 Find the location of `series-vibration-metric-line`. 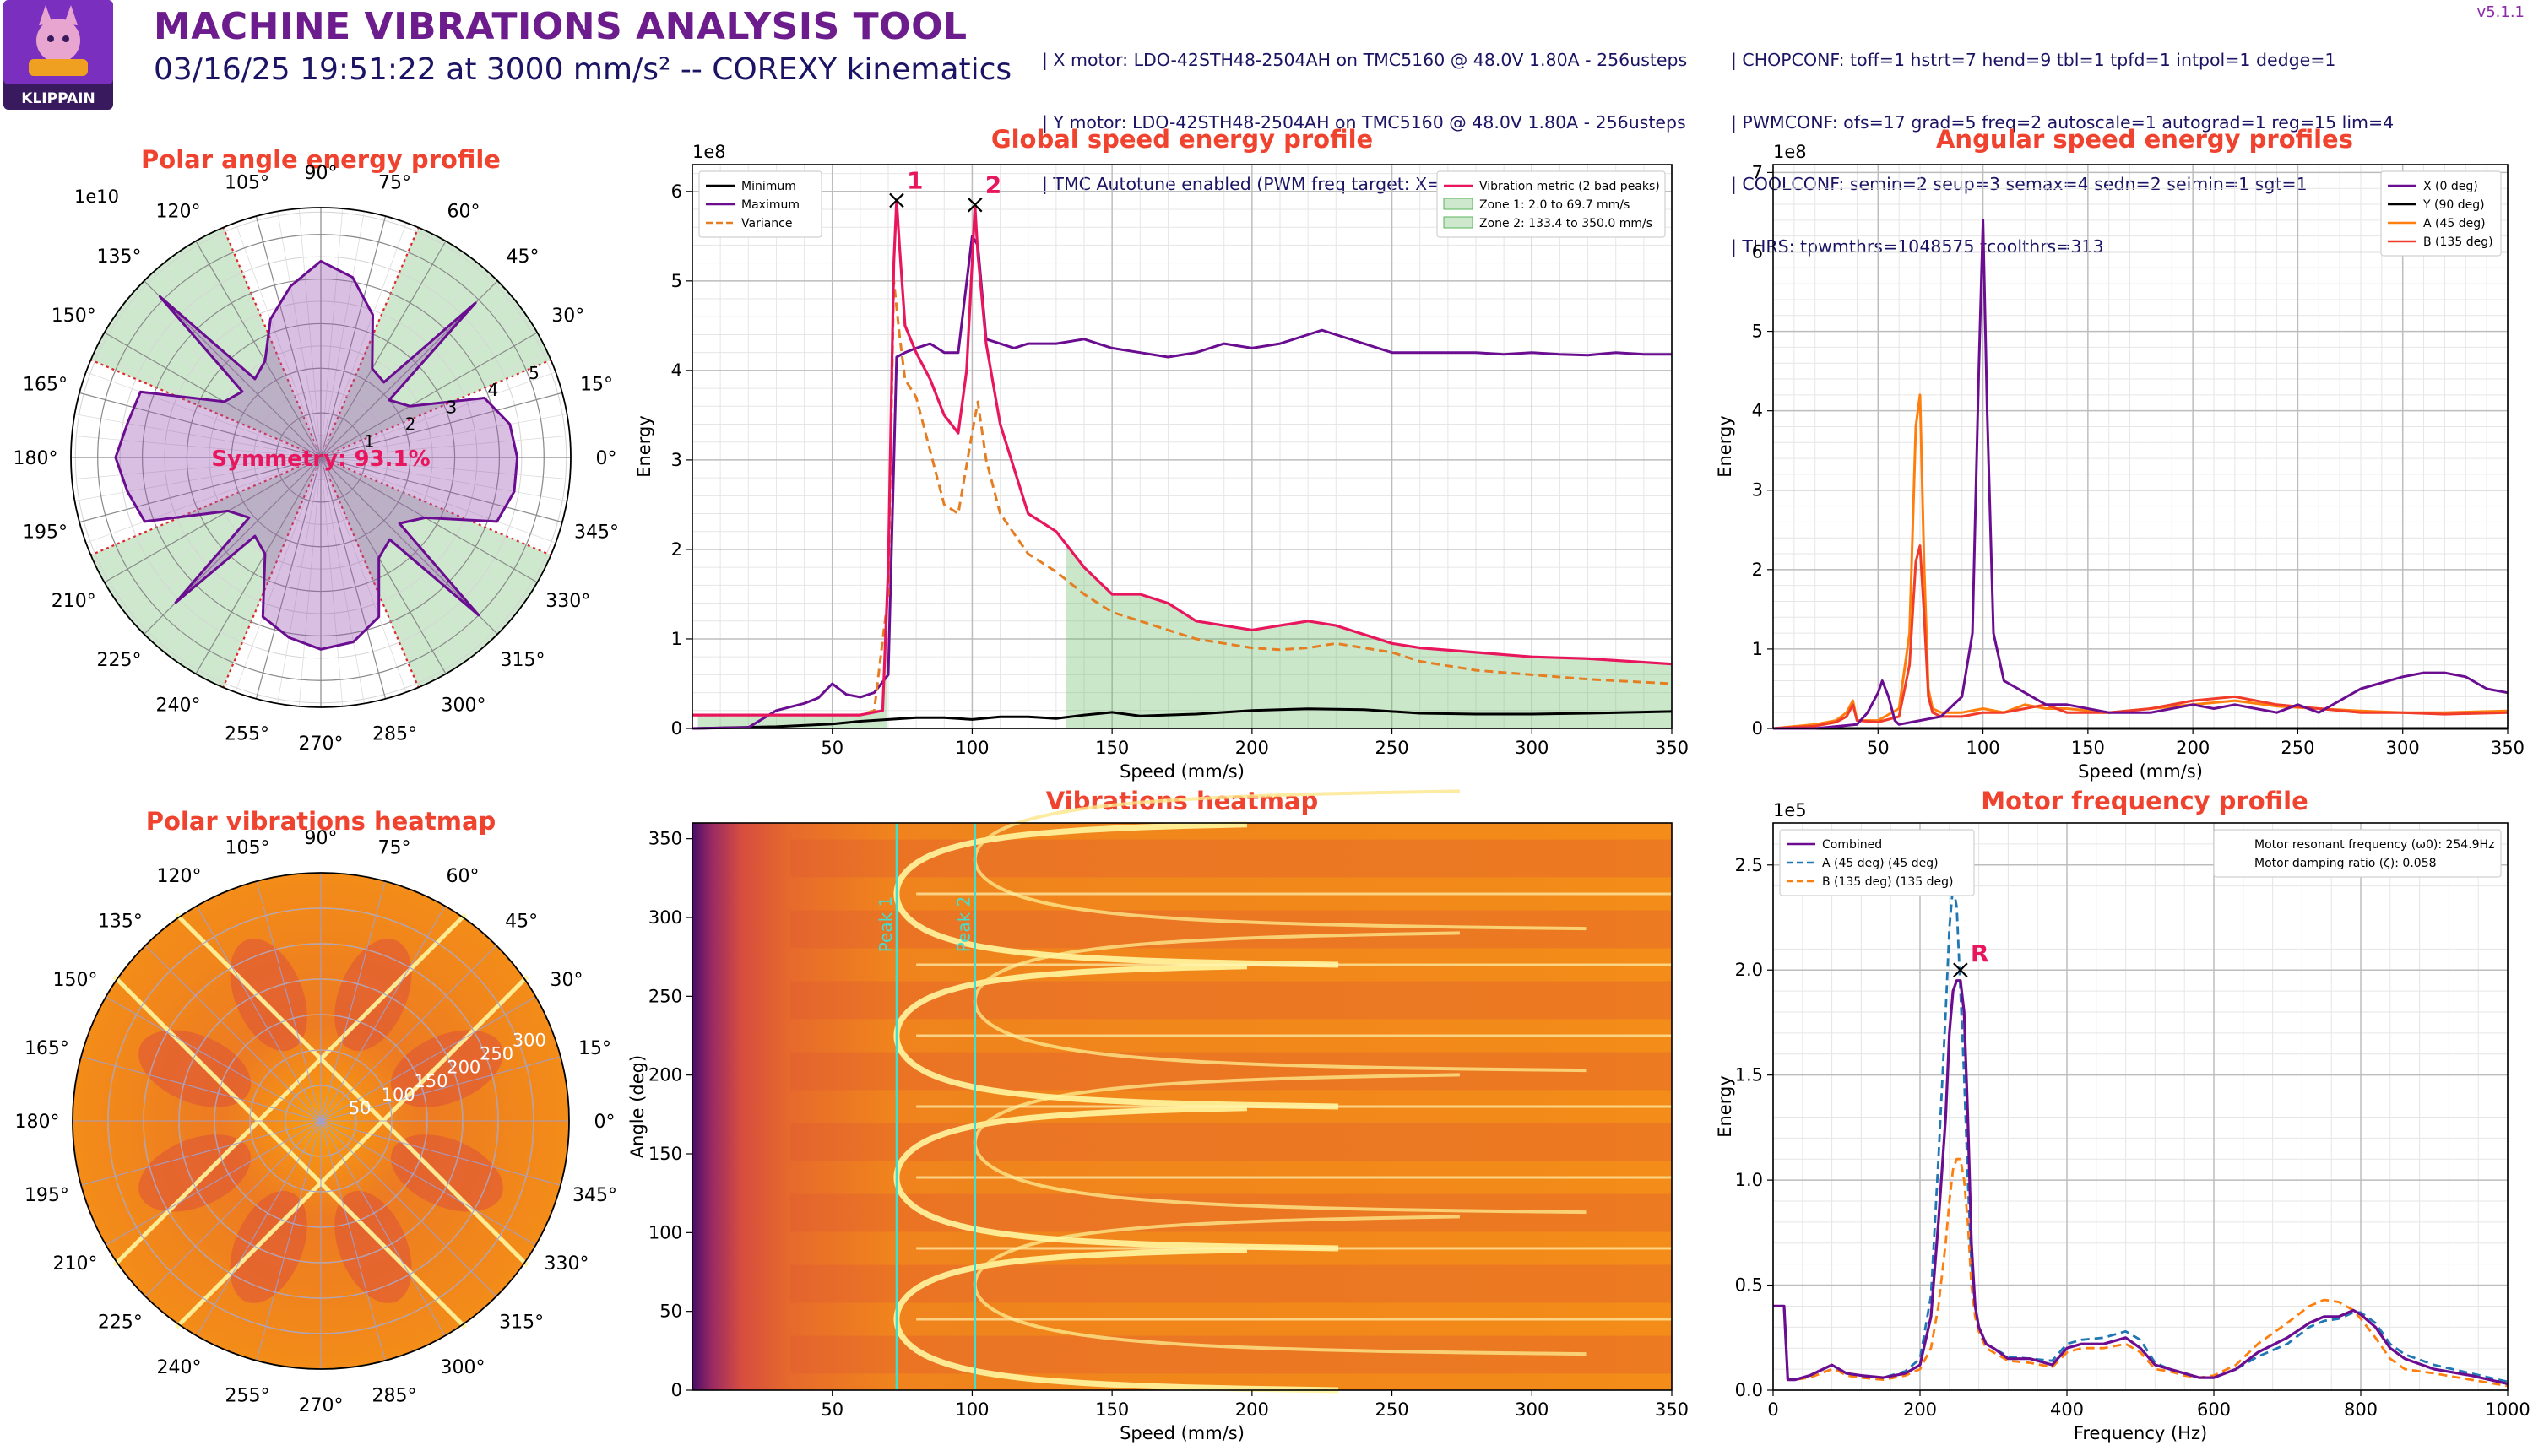

series-vibration-metric-line is located at coordinates (1183, 457).